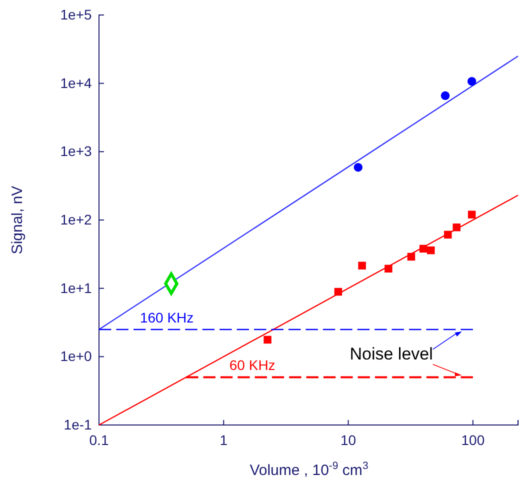  I want to click on x-tick-label: 100, so click(473, 440).